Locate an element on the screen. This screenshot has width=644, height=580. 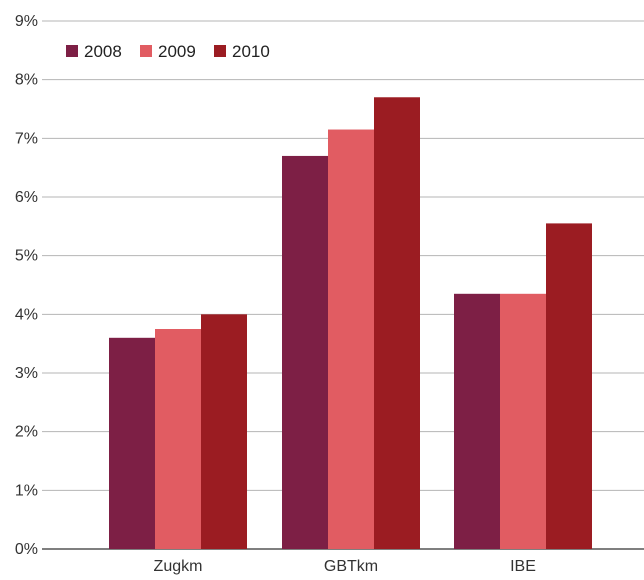
bar-2008-IBE is located at coordinates (477, 421).